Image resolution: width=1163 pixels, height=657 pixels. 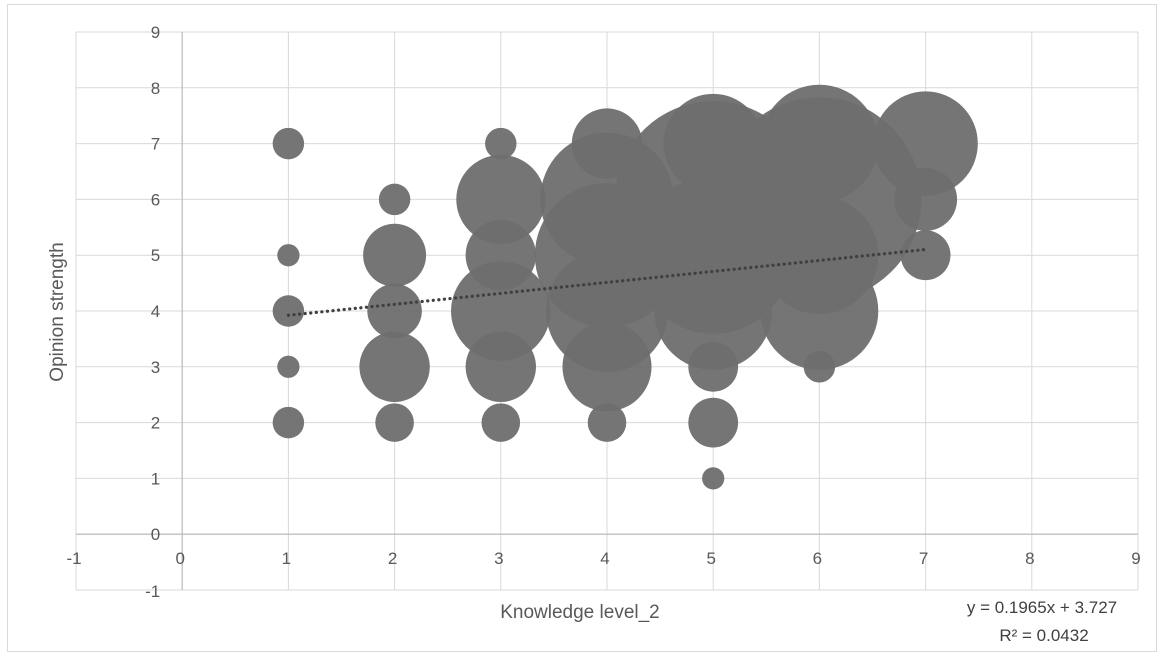 I want to click on x-tick-label: 6, so click(x=817, y=558).